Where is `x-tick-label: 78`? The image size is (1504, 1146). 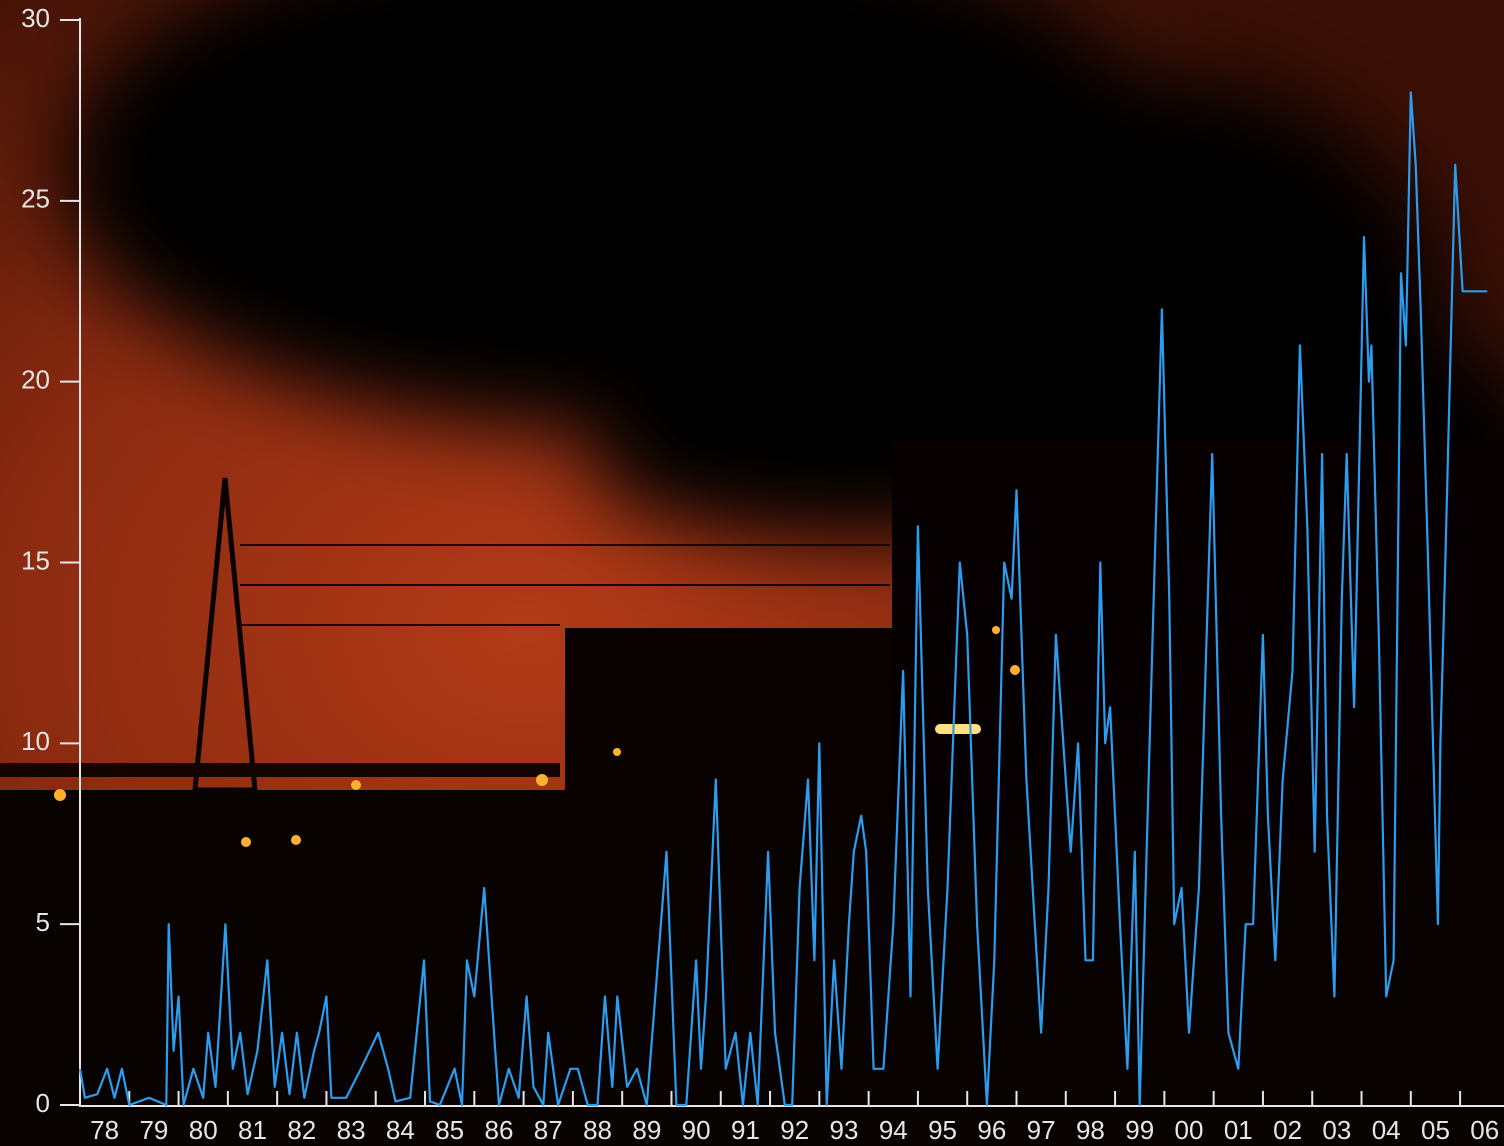
x-tick-label: 78 is located at coordinates (104, 1130).